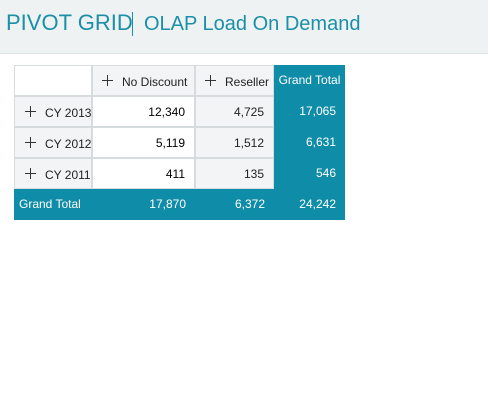 This screenshot has height=419, width=488. I want to click on grand-total-cell: 6,372, so click(234, 204).